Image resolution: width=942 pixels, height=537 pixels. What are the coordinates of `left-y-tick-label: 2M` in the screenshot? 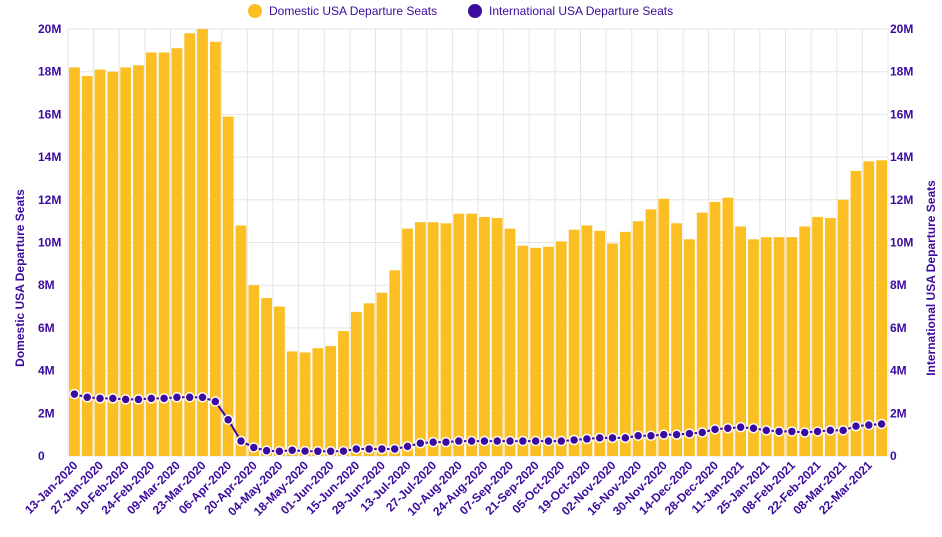 It's located at (46, 413).